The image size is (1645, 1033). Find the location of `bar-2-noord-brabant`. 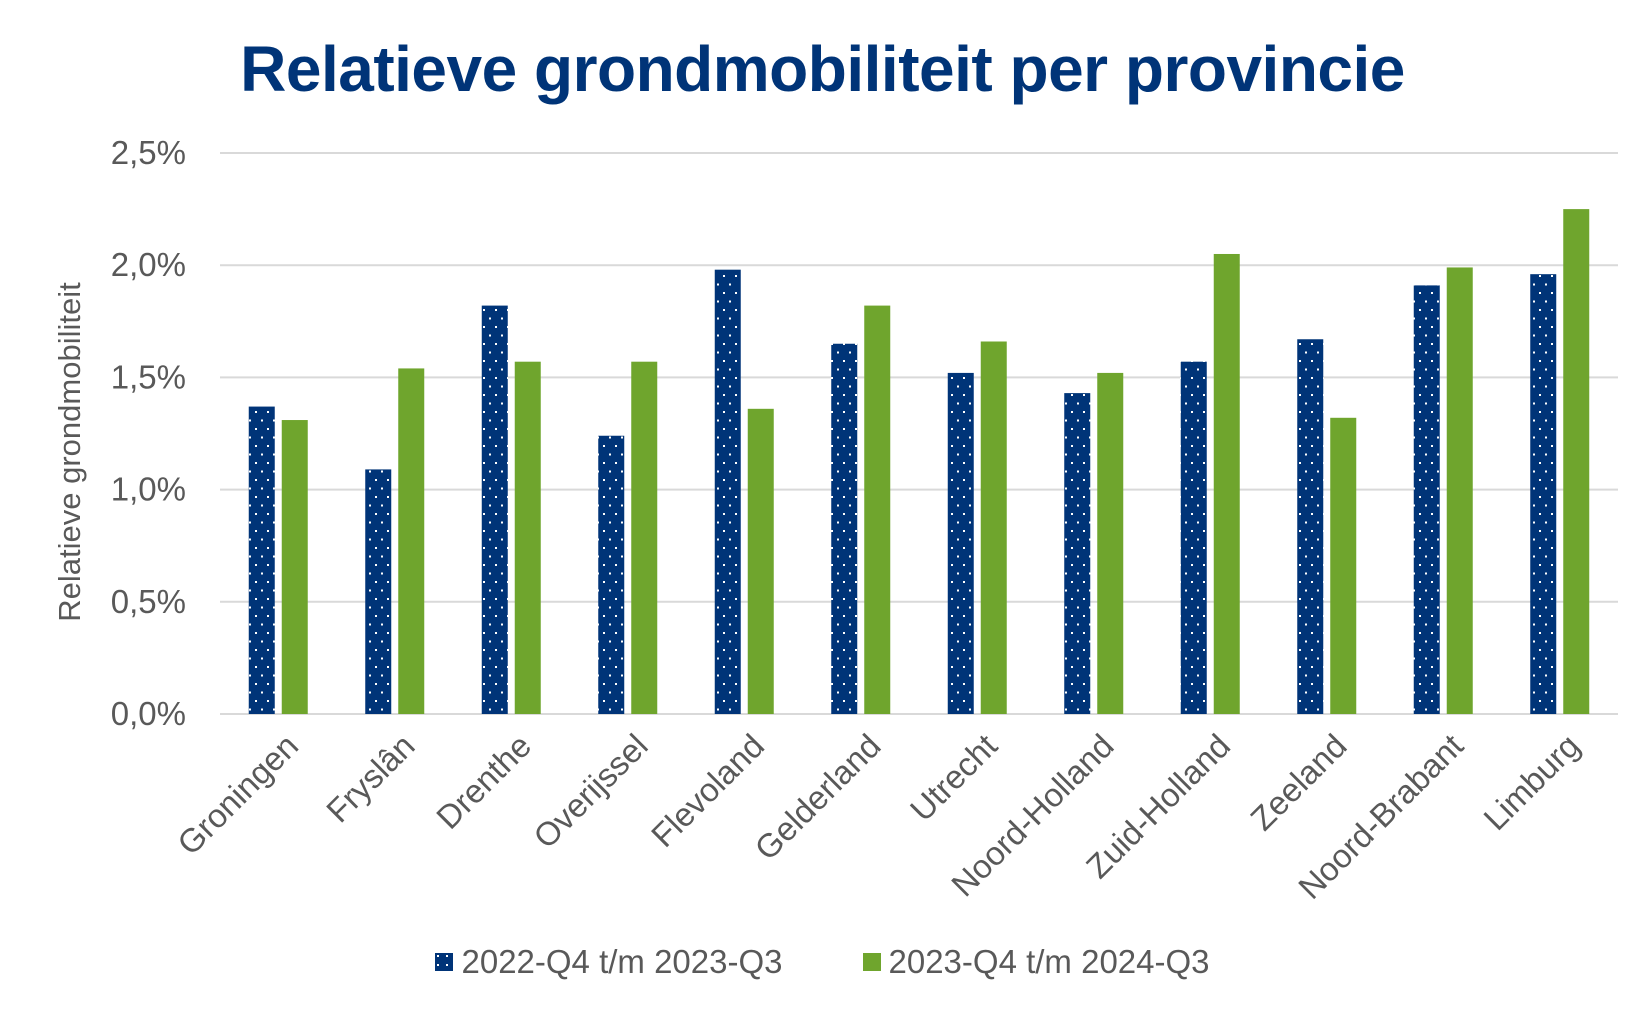

bar-2-noord-brabant is located at coordinates (1459, 490).